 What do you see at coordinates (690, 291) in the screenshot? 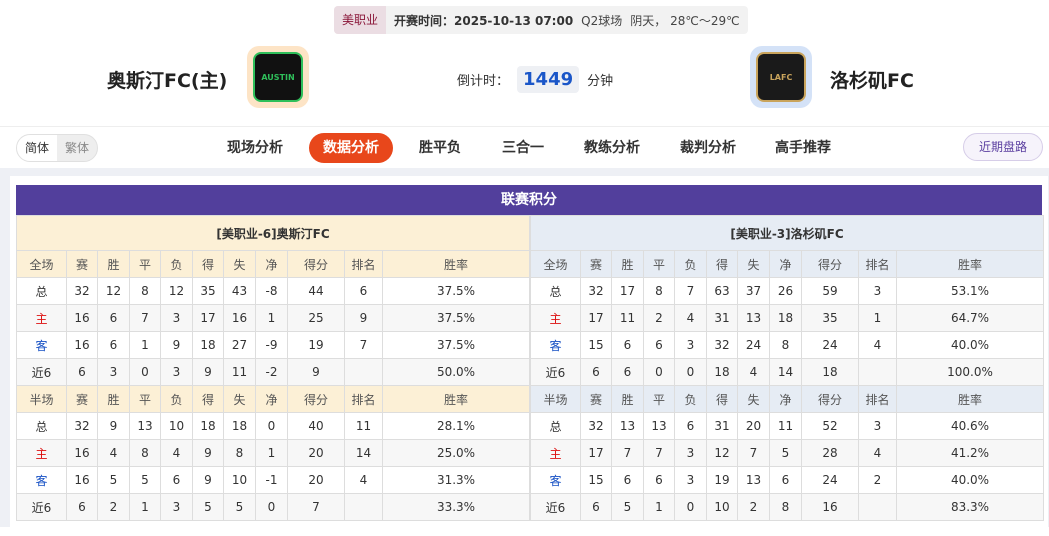
I see `cell: 7` at bounding box center [690, 291].